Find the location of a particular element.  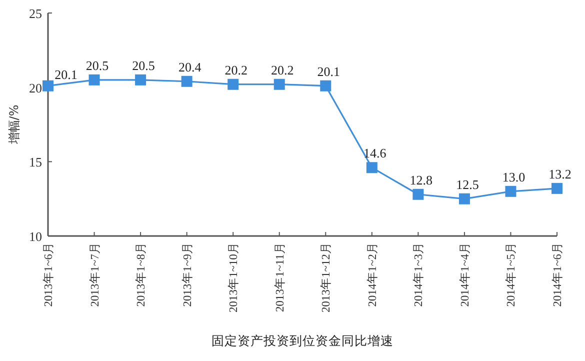

data-label: 12.8 is located at coordinates (421, 180).